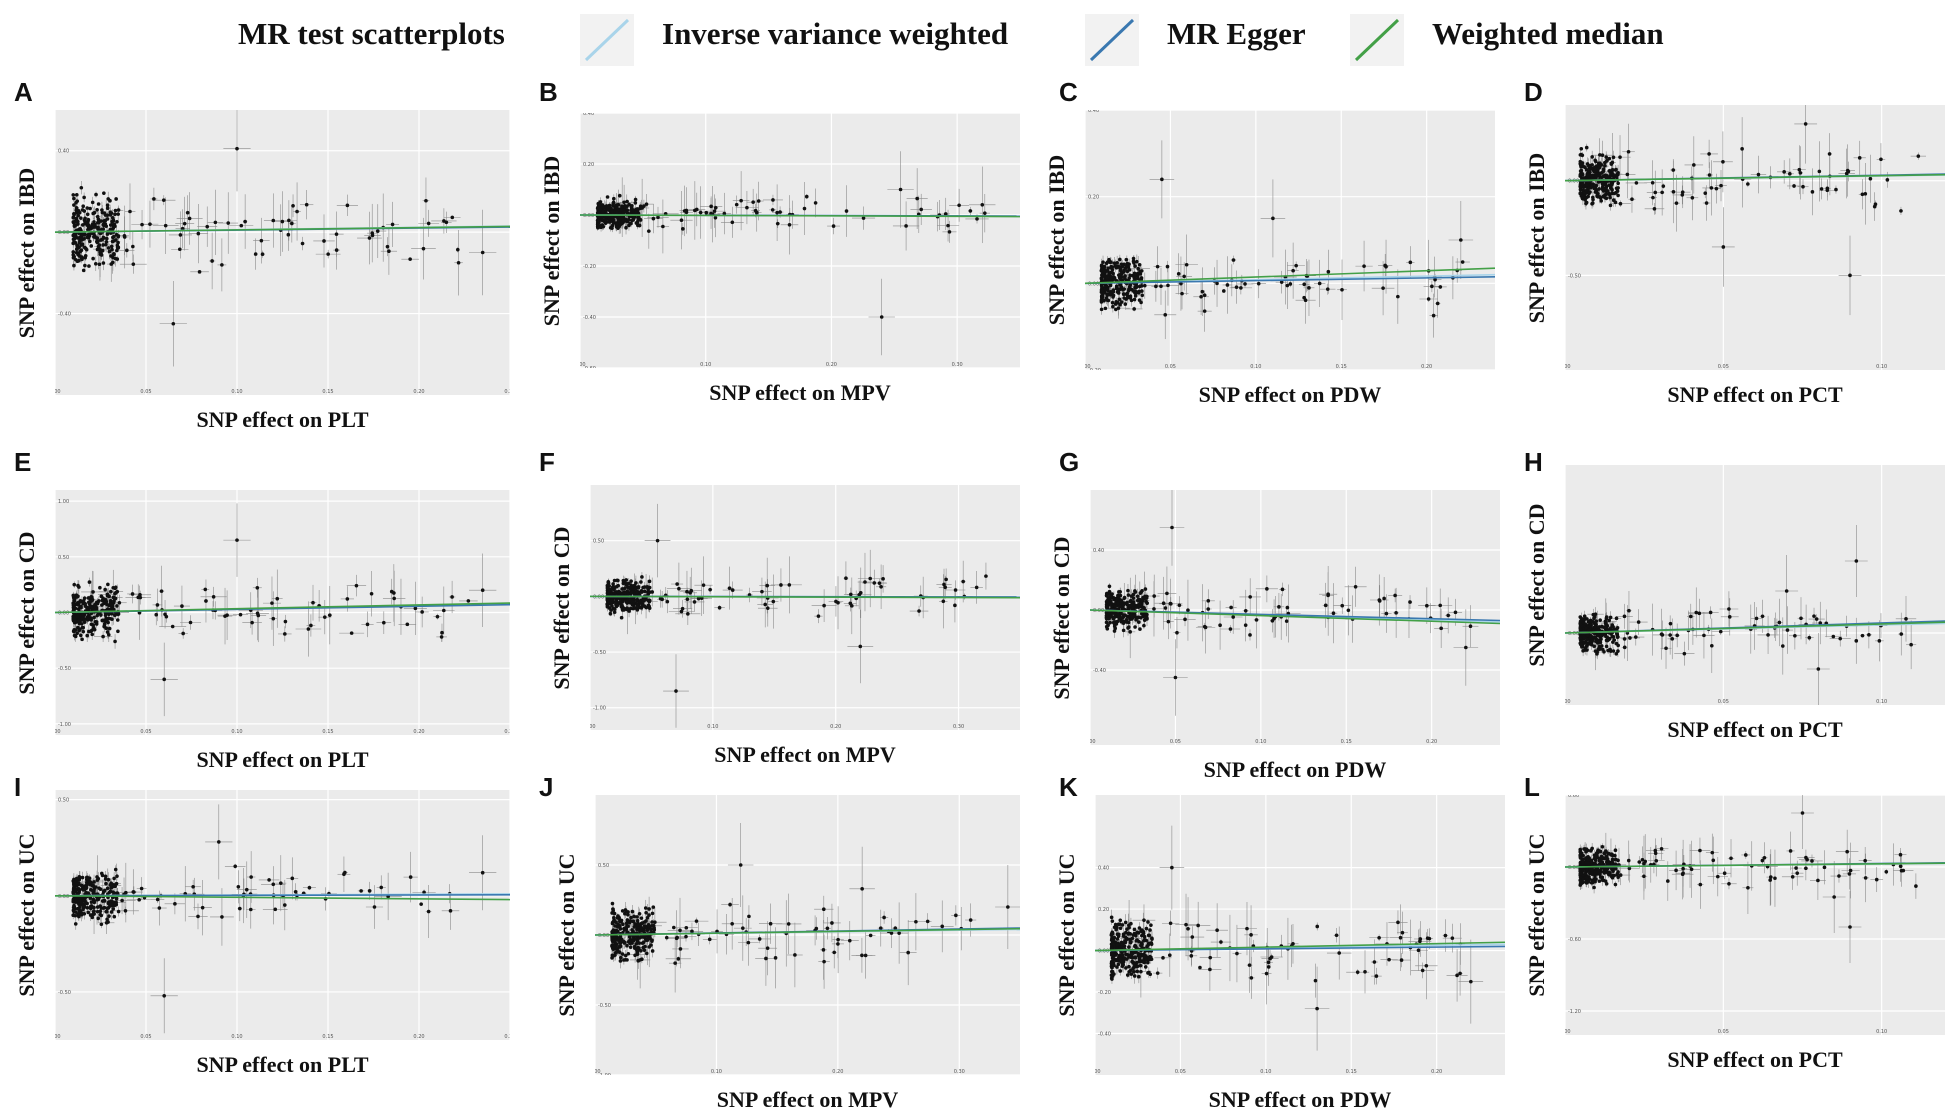  I want to click on legend-label-ivw: Inverse variance weighted, so click(835, 33).